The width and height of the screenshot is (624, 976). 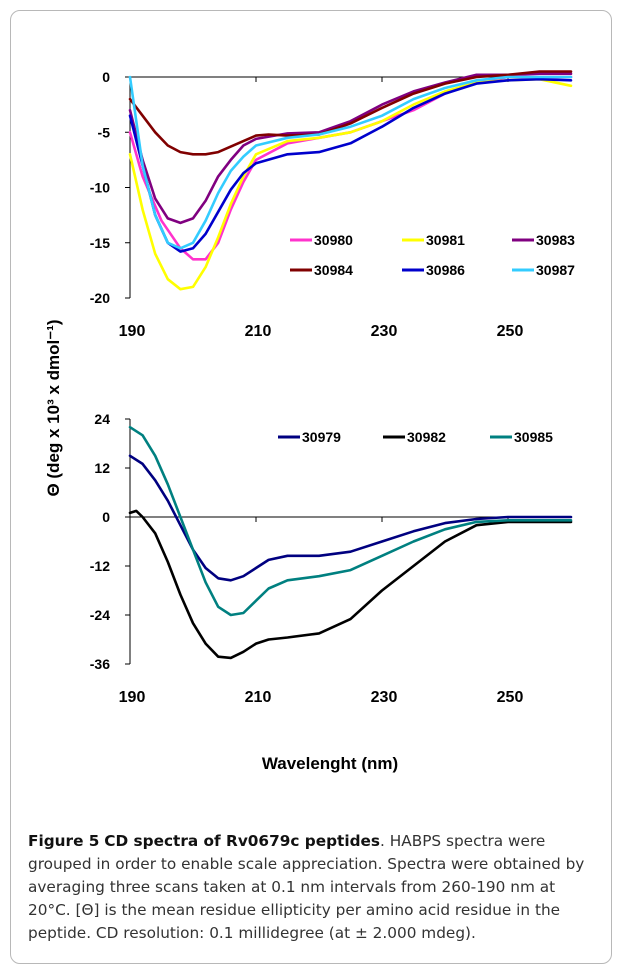 I want to click on legend-label-30985: 30985, so click(x=533, y=437).